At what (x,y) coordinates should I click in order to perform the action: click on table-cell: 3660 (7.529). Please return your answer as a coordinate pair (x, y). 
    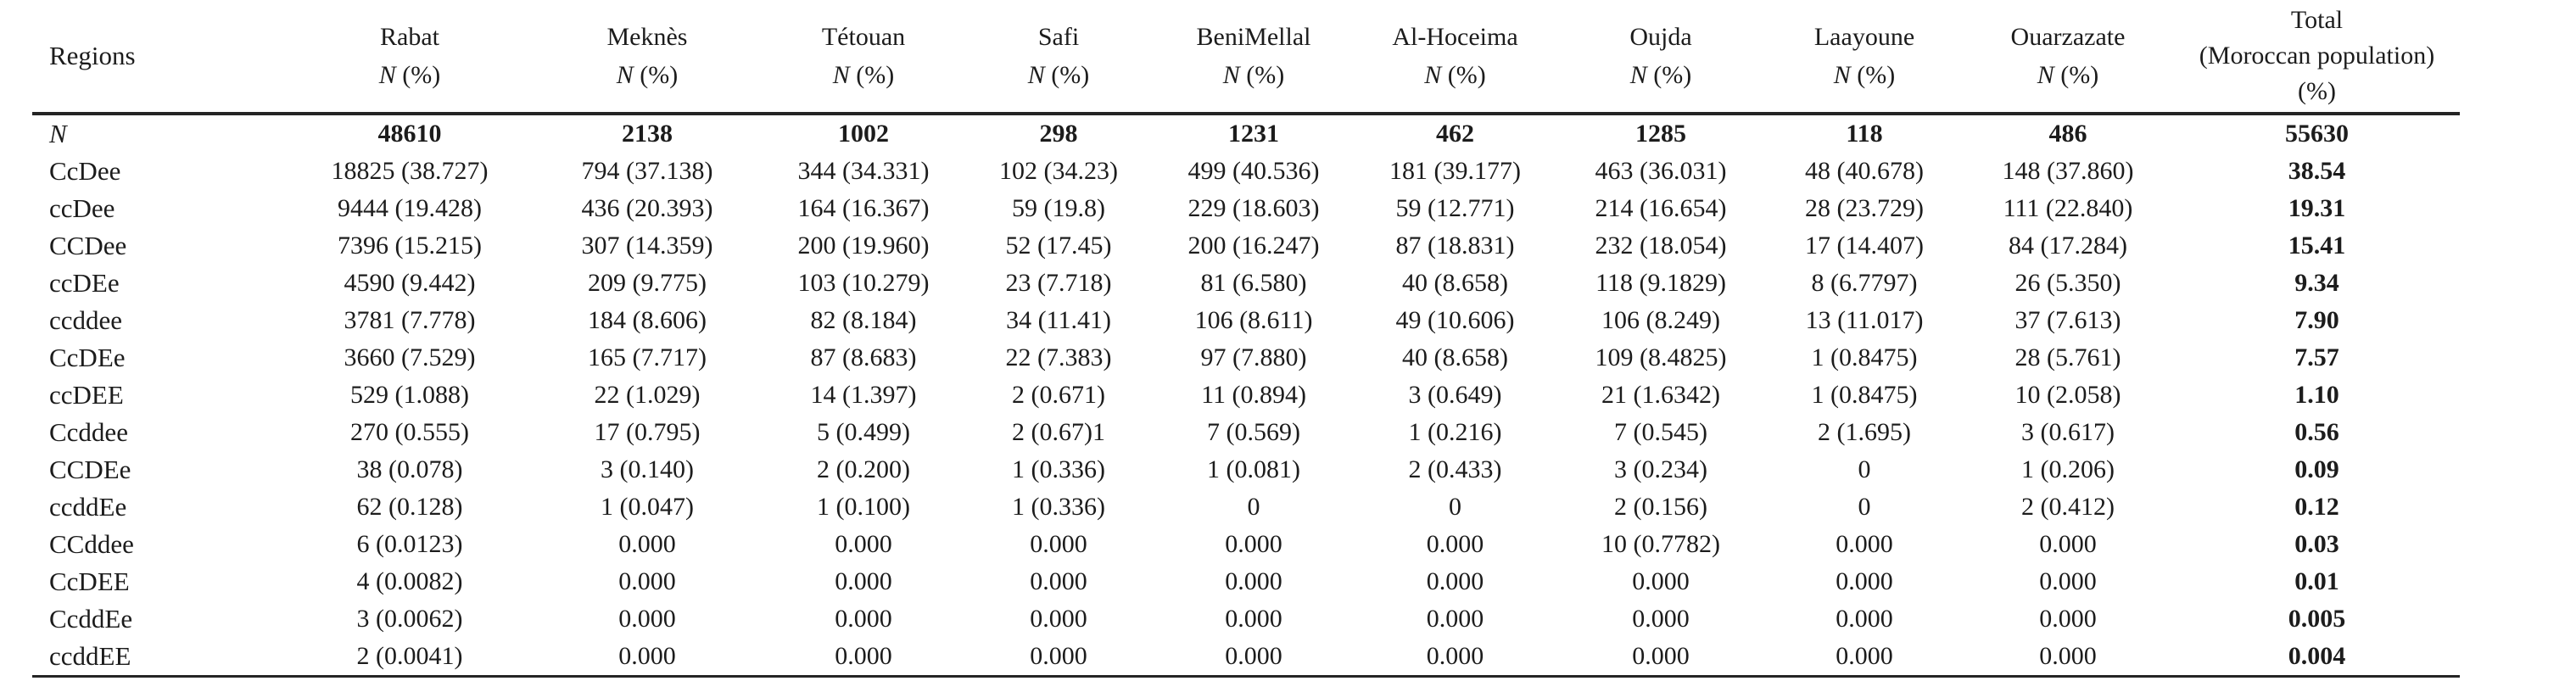
    Looking at the image, I should click on (410, 357).